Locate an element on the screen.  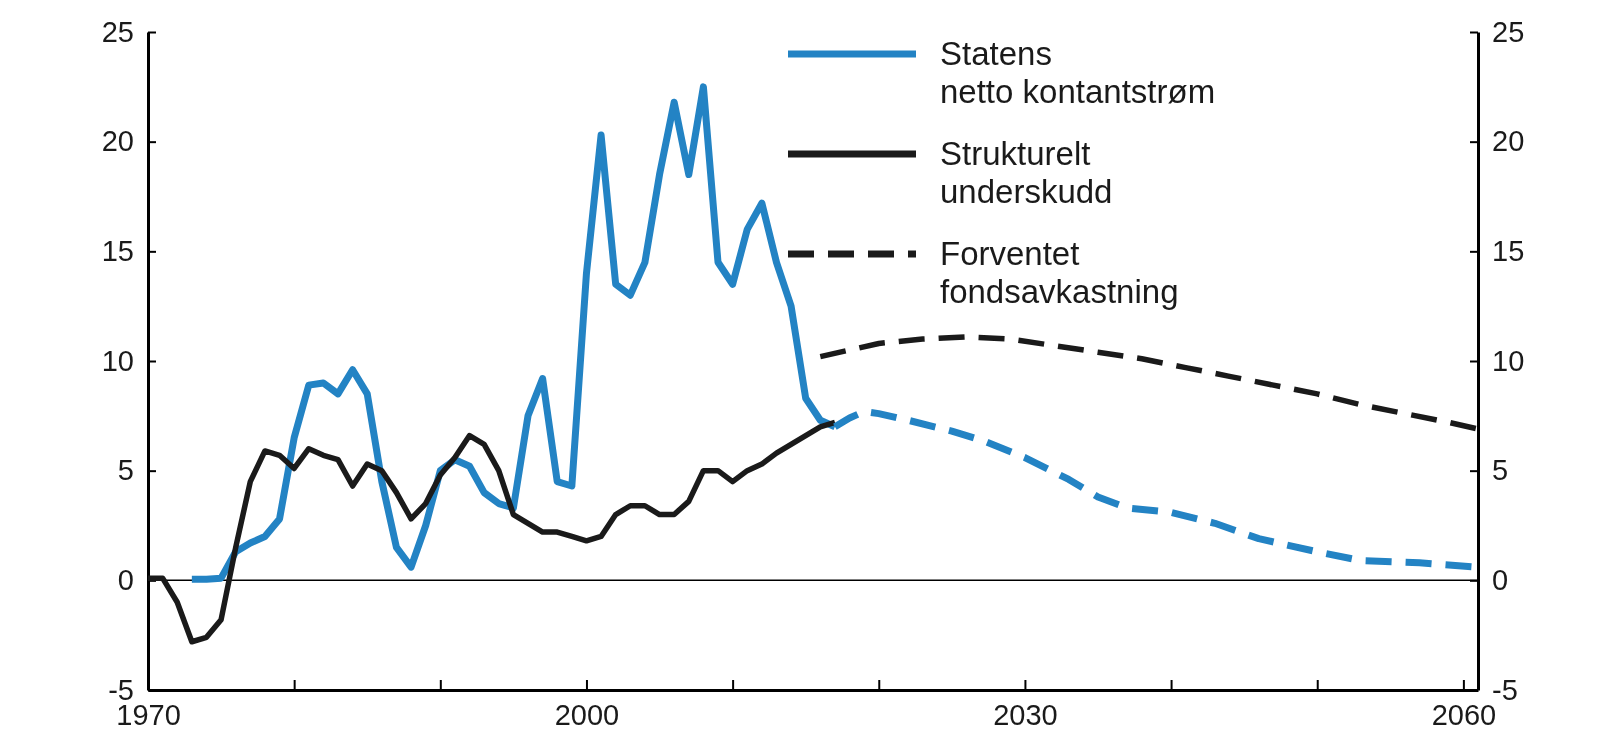
y-tick-label: 10 is located at coordinates (117, 360).